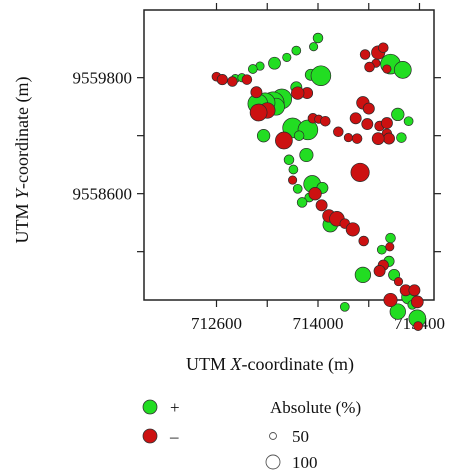 Image resolution: width=474 pixels, height=474 pixels. Describe the element at coordinates (150, 436) in the screenshot. I see `legend-negative-marker` at that location.